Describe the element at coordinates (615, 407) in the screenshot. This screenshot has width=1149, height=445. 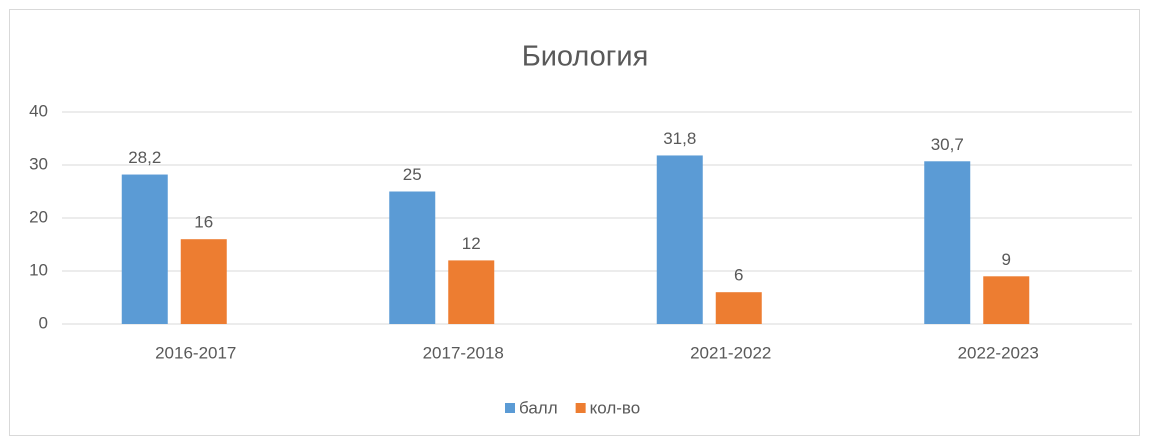
I see `legend-label: кол-во` at that location.